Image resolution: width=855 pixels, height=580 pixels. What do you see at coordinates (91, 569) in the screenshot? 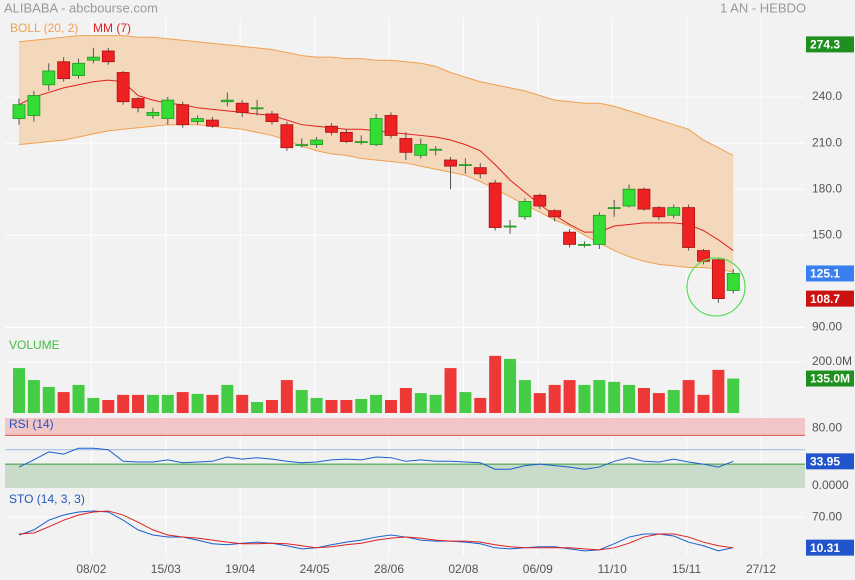
I see `x-tick-label: 08/02` at bounding box center [91, 569].